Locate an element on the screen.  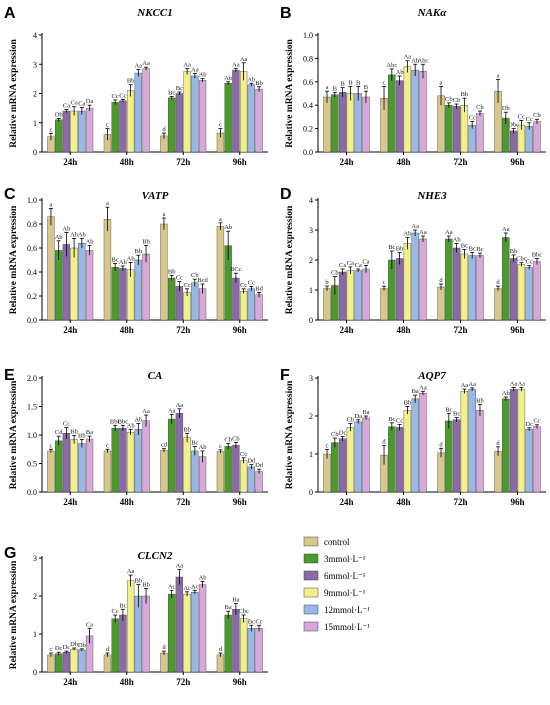
y-tick-label: 4 is located at coordinates (311, 200).